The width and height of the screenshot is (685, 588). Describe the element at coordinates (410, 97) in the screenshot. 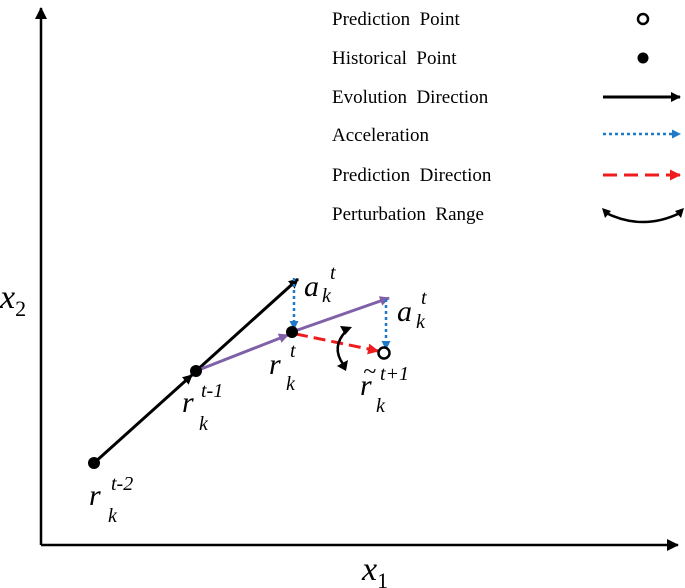

I see `legend-label-evolution-direction: Evolution Direction` at that location.